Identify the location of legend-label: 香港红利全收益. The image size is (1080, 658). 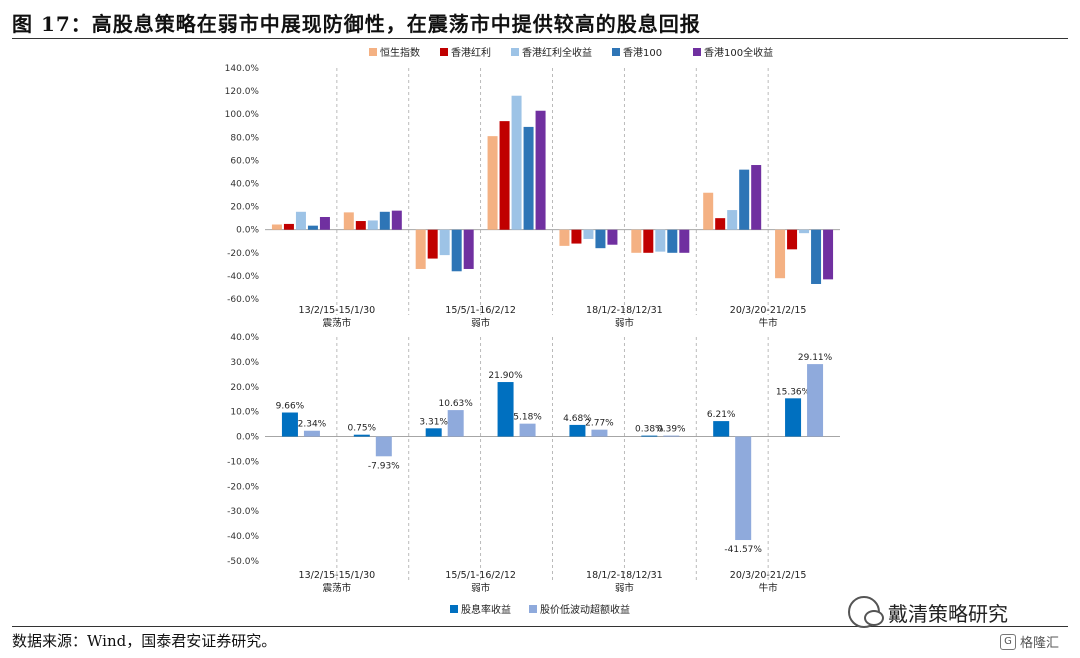
(557, 52).